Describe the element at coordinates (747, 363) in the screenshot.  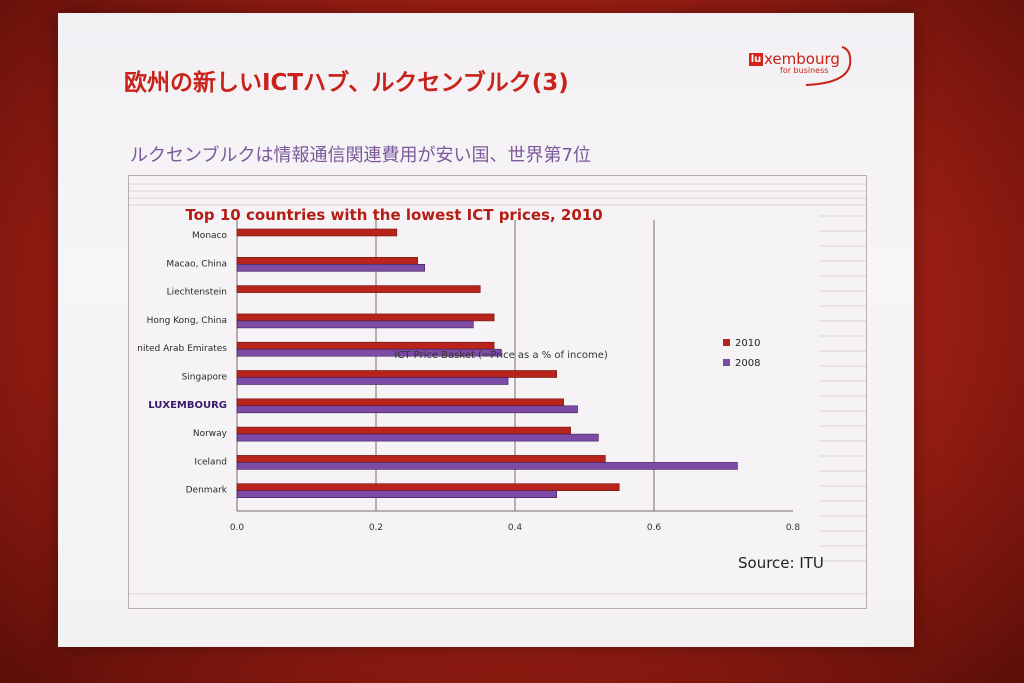
I see `legend-label: 2008` at that location.